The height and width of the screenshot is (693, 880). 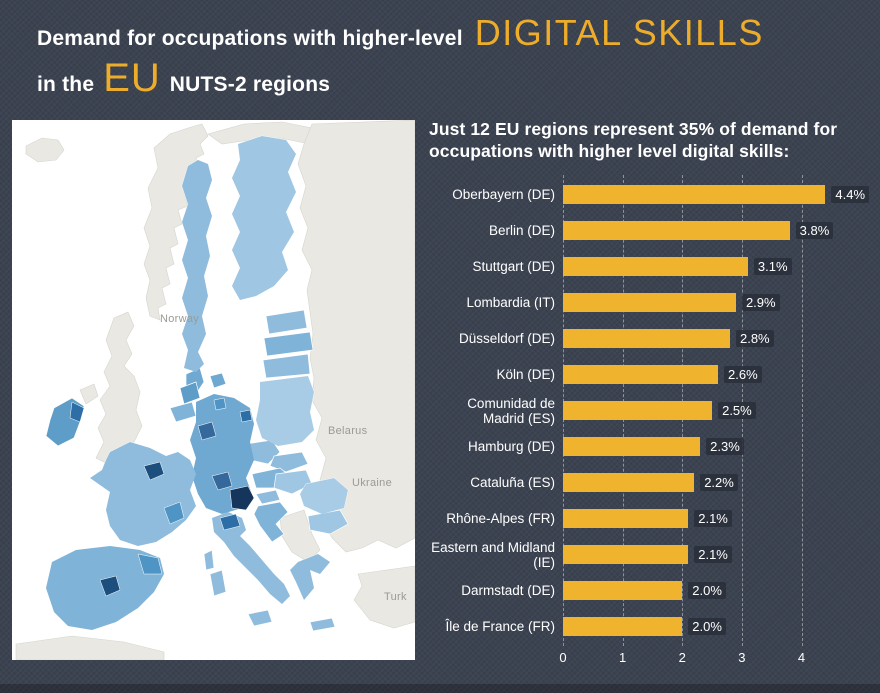 I want to click on map-region-corsica, so click(x=209, y=560).